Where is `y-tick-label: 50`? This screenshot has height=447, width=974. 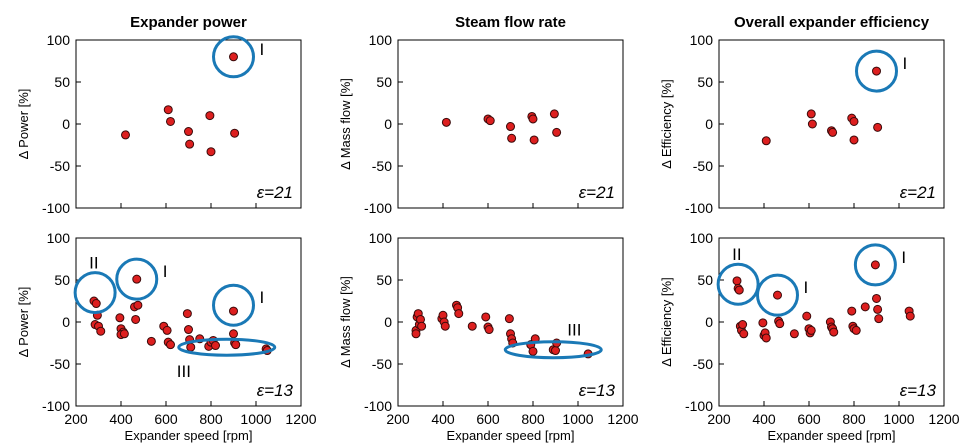
y-tick-label: 50 is located at coordinates (62, 280).